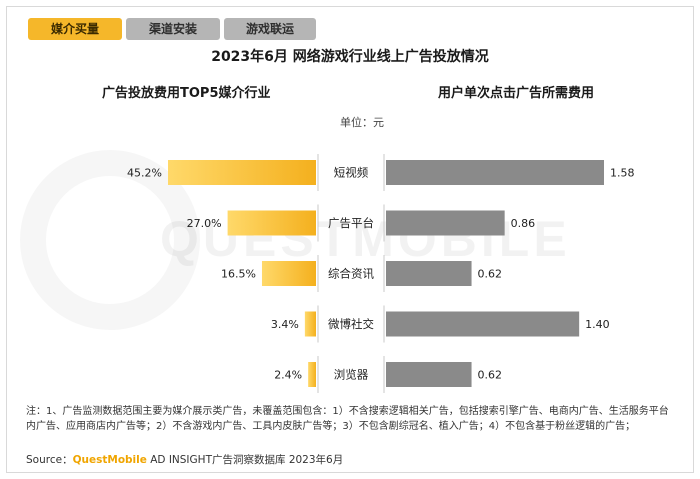 This screenshot has height=479, width=700. I want to click on right-panel-title: 用户单次点击广告所需费用, so click(516, 93).